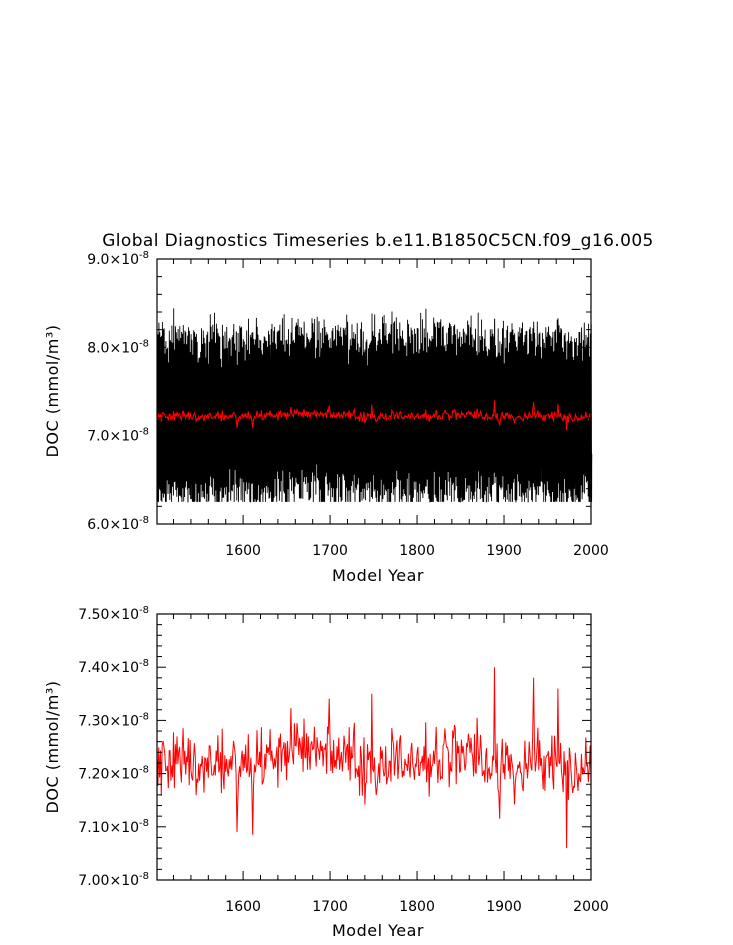  What do you see at coordinates (113, 774) in the screenshot?
I see `y-tick-label: 7.20×10⁻⁸` at bounding box center [113, 774].